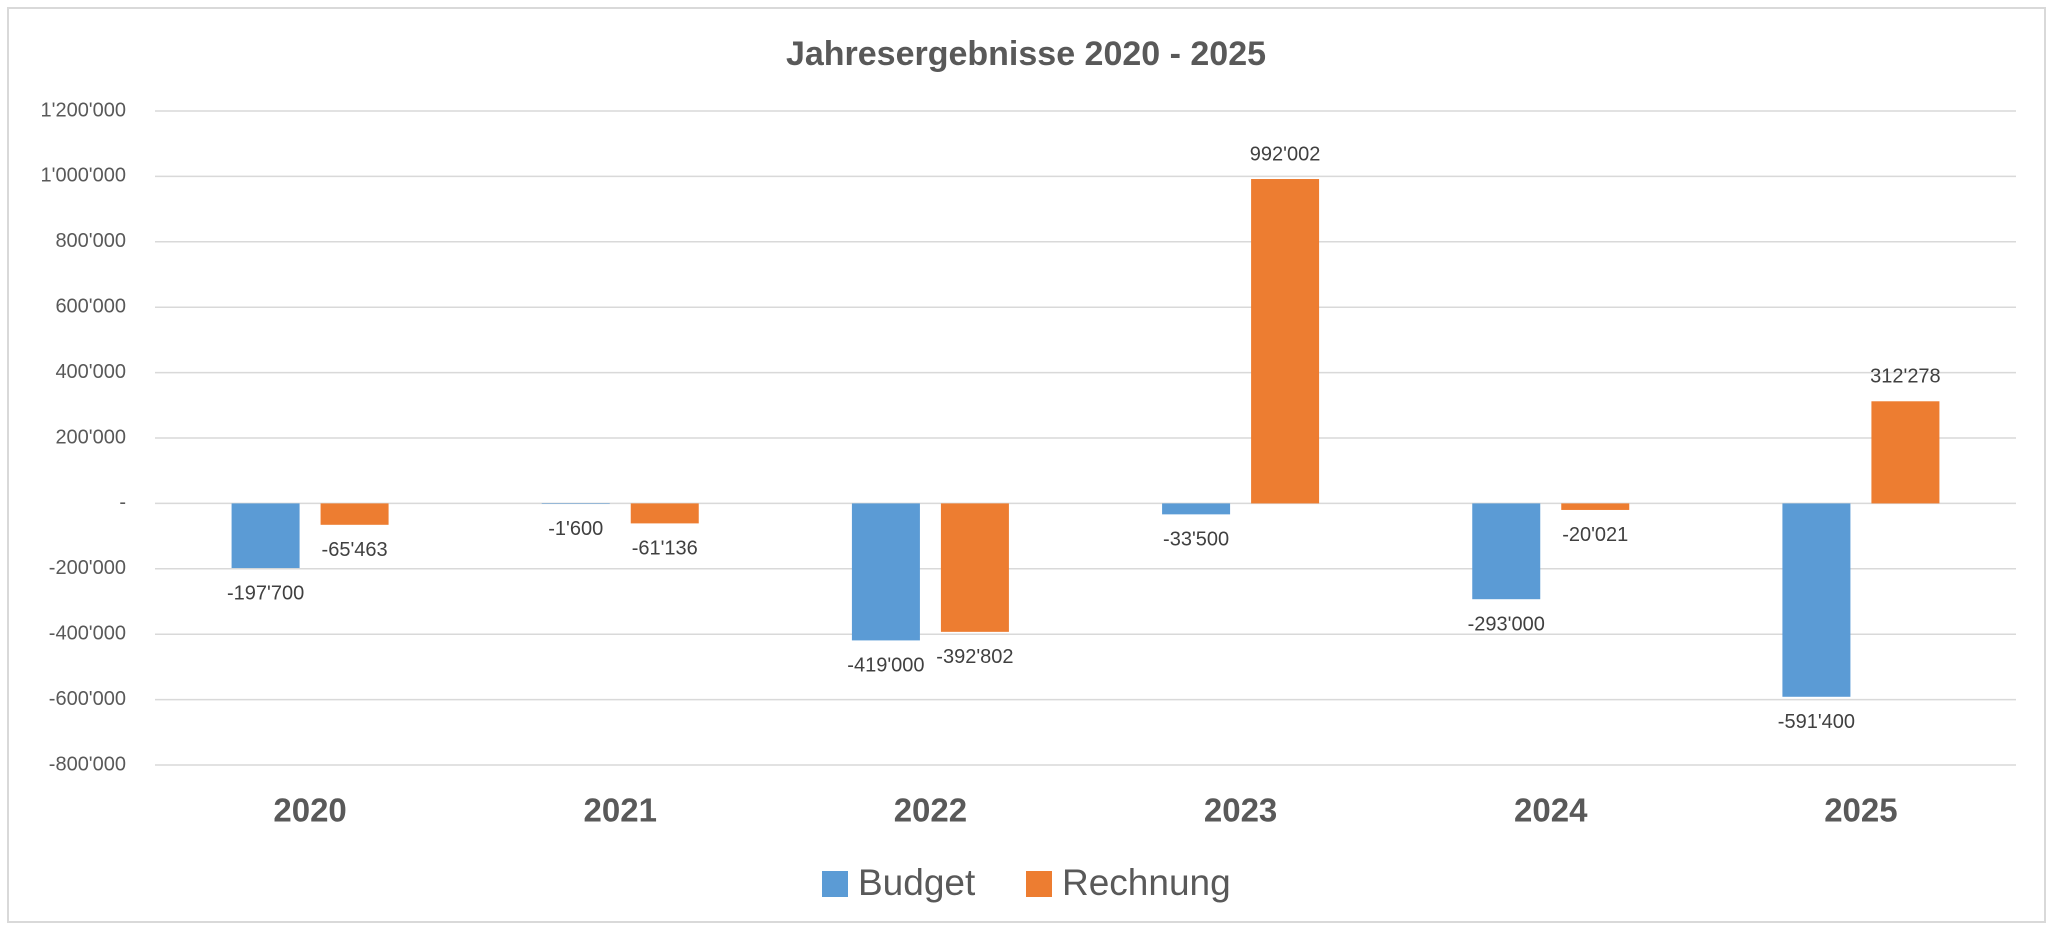 Image resolution: width=2053 pixels, height=930 pixels. I want to click on y-tick-label: -, so click(122, 503).